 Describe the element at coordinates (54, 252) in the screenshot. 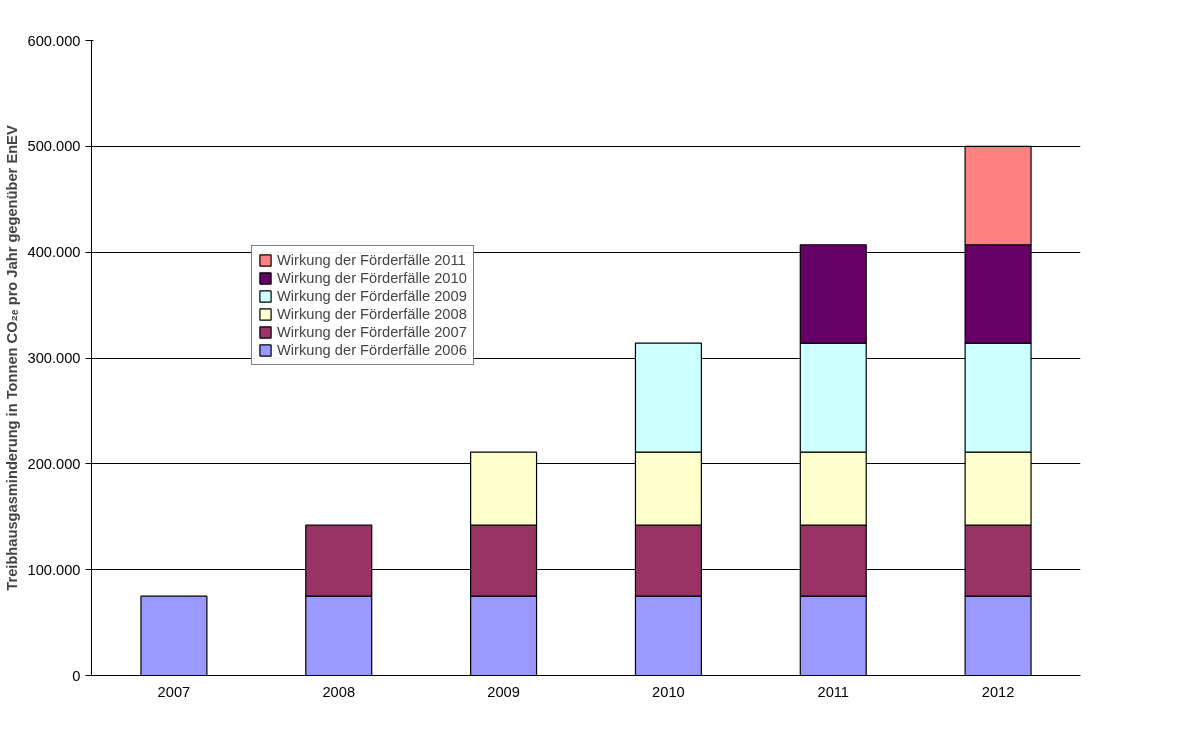

I see `y-tick-label: 400.000` at that location.